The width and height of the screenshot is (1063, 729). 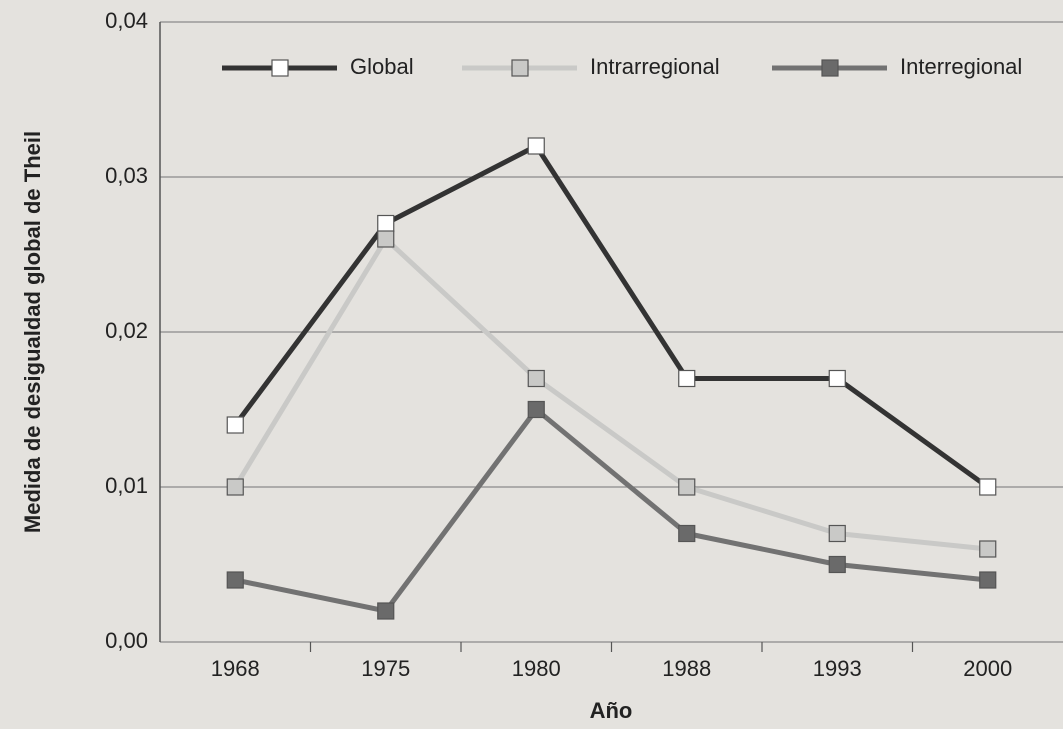 I want to click on legend-label: Interregional, so click(x=961, y=66).